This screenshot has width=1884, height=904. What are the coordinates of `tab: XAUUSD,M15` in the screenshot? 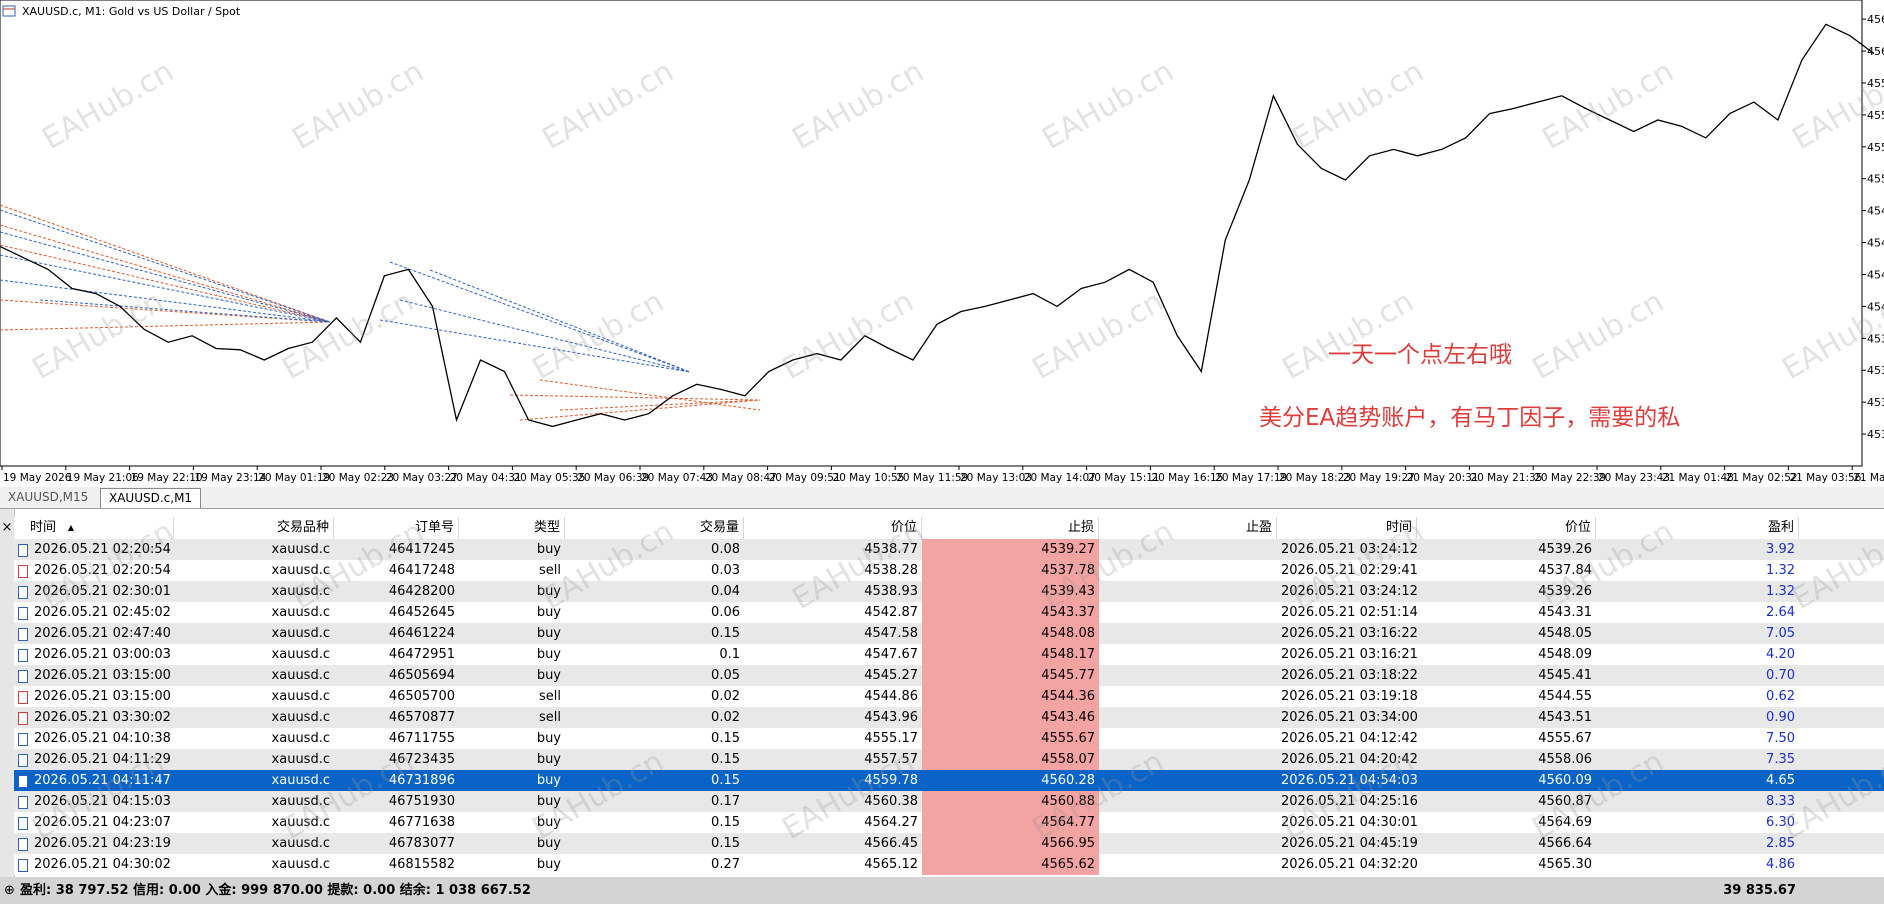 It's located at (48, 497).